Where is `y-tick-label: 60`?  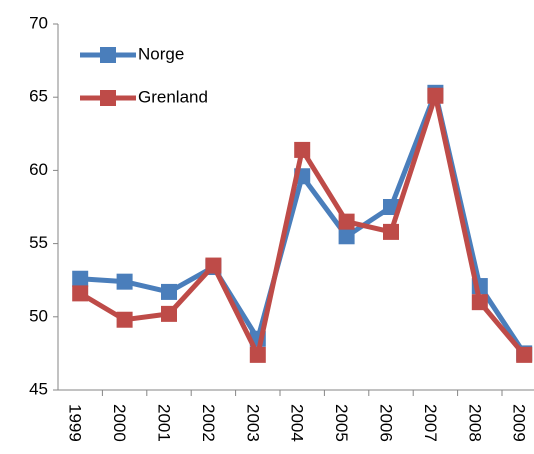
y-tick-label: 60 is located at coordinates (38, 169).